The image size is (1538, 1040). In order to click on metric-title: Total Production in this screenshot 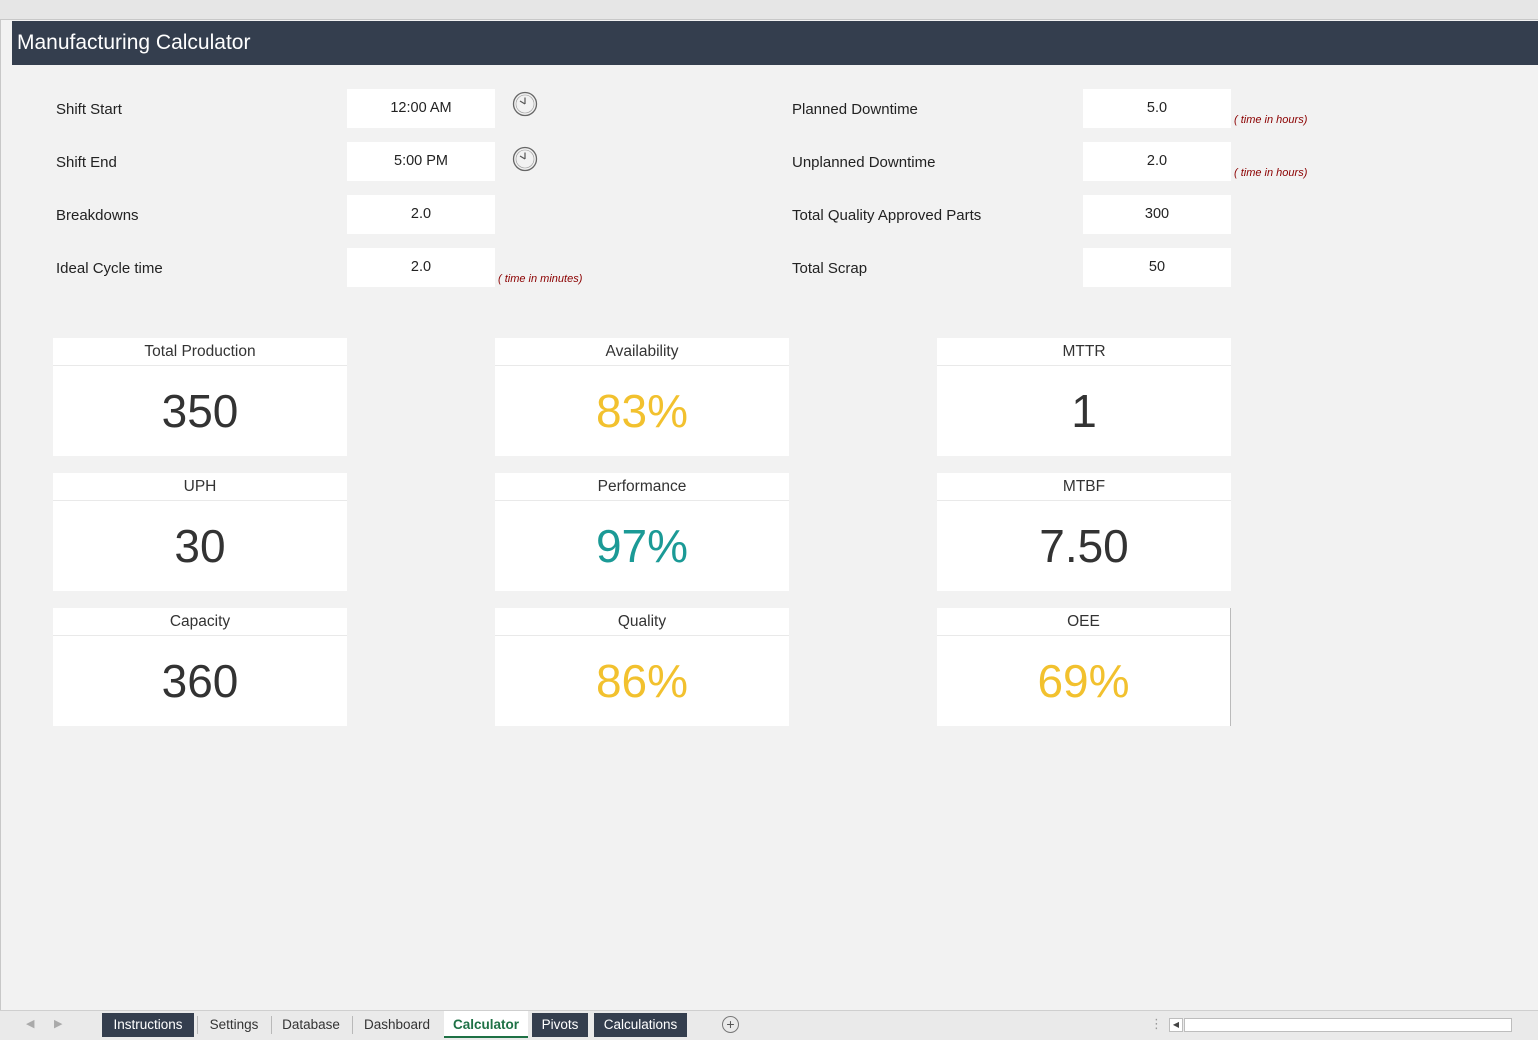, I will do `click(200, 352)`.